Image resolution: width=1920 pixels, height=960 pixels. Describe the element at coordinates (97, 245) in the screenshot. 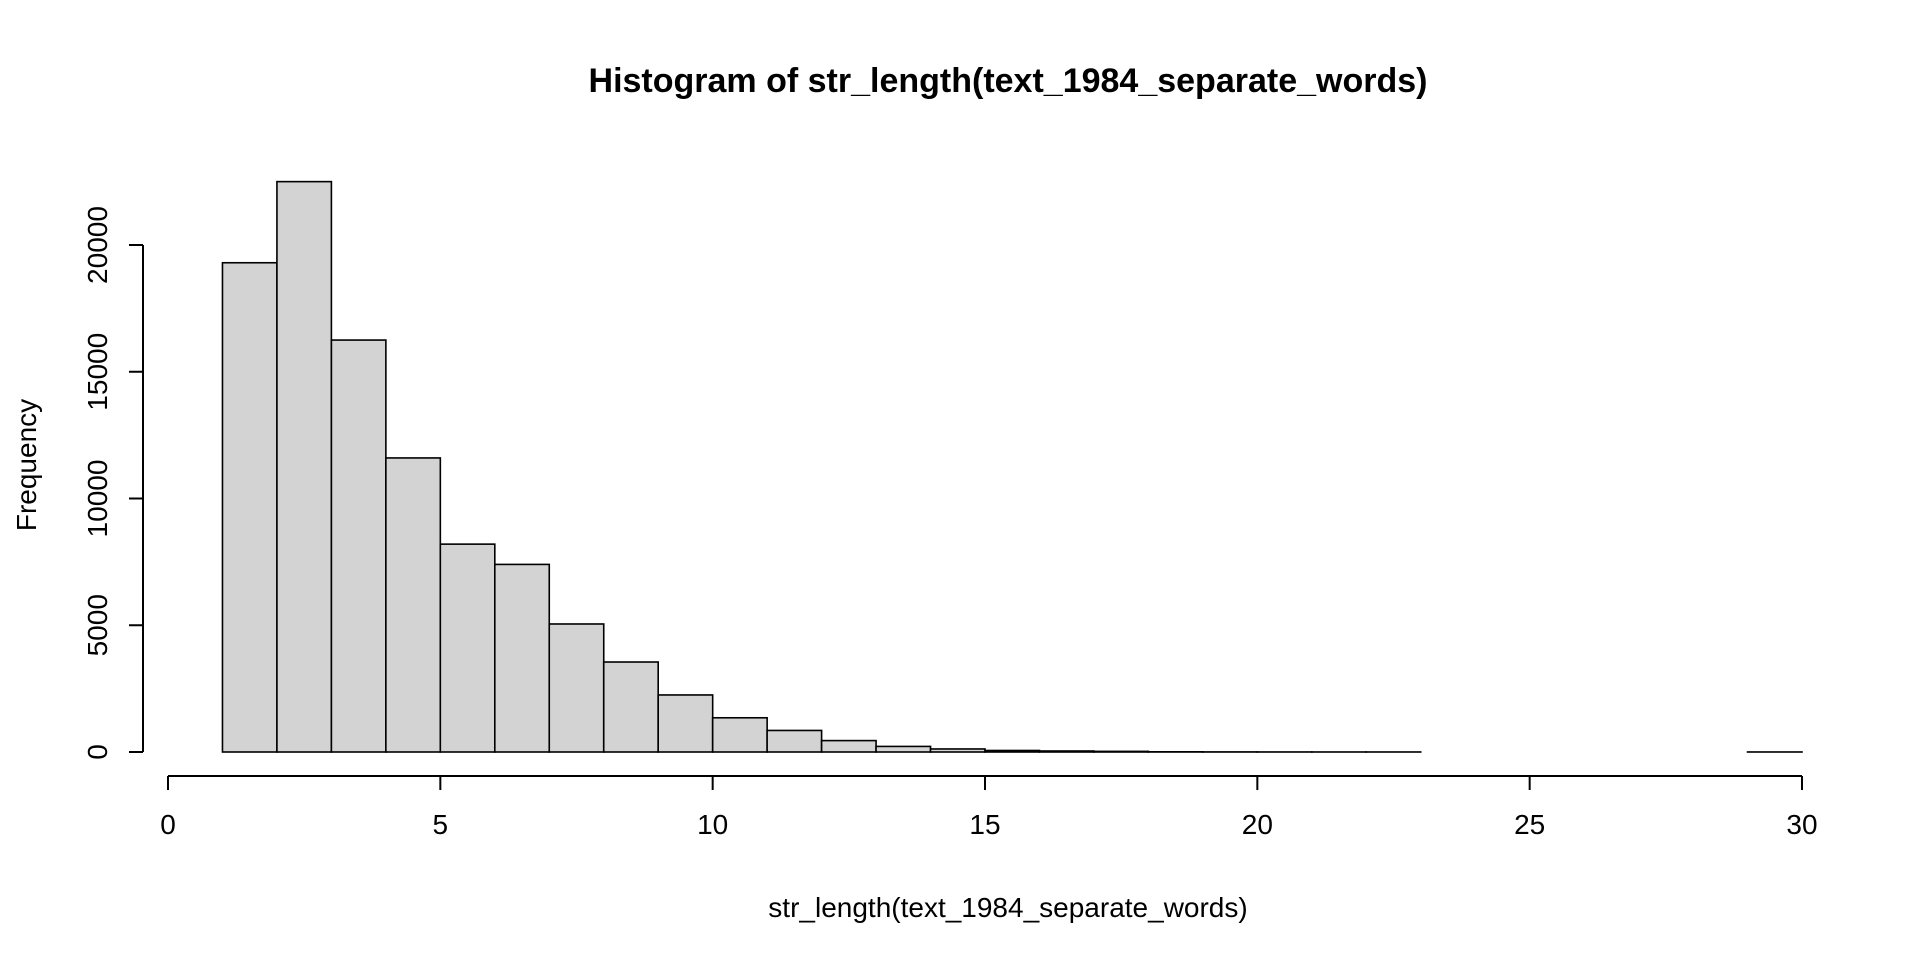

I see `y-tick-label-4: 20000` at that location.